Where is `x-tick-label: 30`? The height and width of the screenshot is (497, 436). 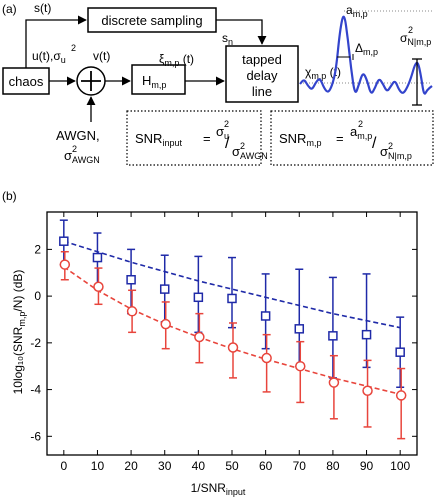
x-tick-label: 30 is located at coordinates (165, 466).